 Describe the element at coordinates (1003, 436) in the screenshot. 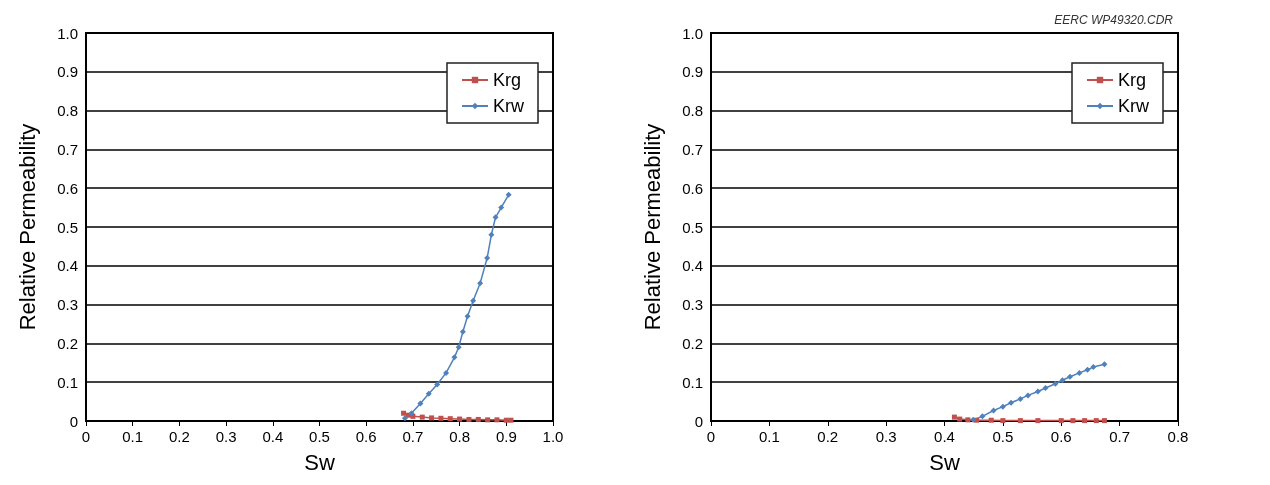

I see `x-tick-label: 0.5` at that location.